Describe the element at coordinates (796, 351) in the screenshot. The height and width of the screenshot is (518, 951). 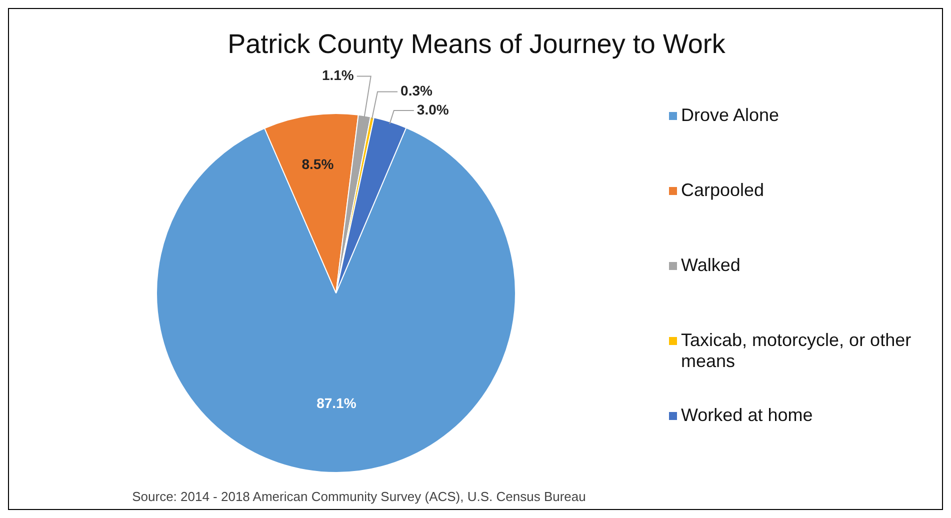
I see `legend-label: Taxicab, motorcycle, or other means` at that location.